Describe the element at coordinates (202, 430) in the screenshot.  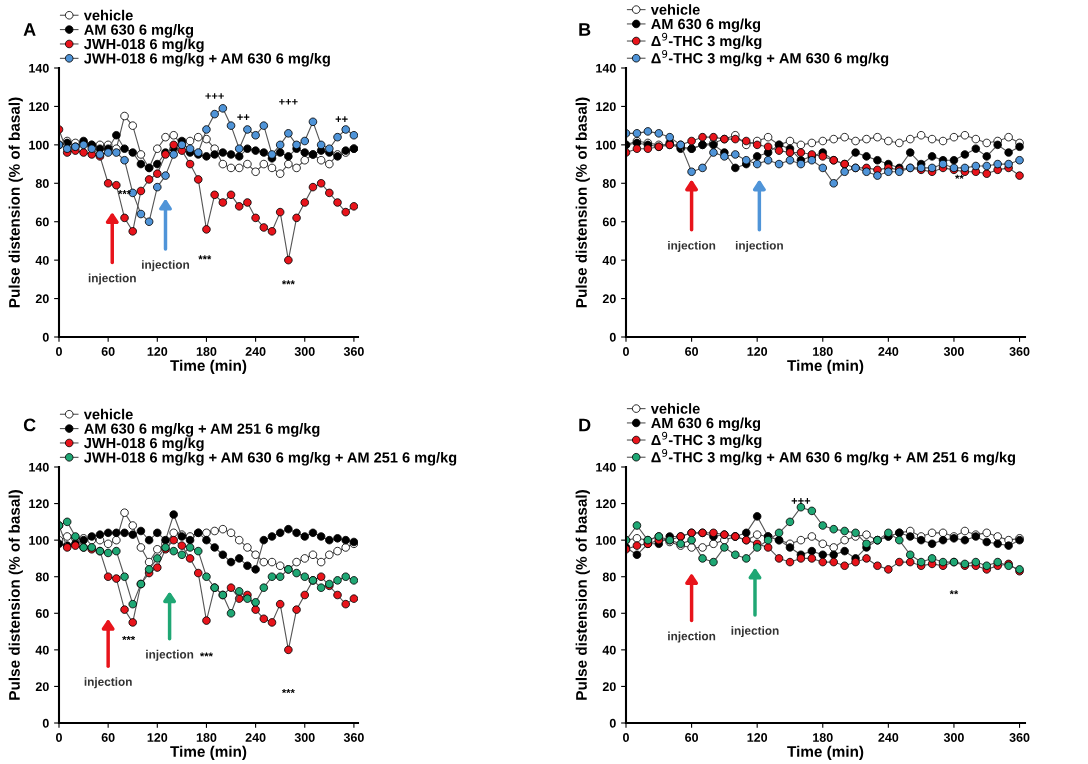
I see `legend-label: AM 630 6 mg/kg + AM 251 6 mg/kg` at that location.